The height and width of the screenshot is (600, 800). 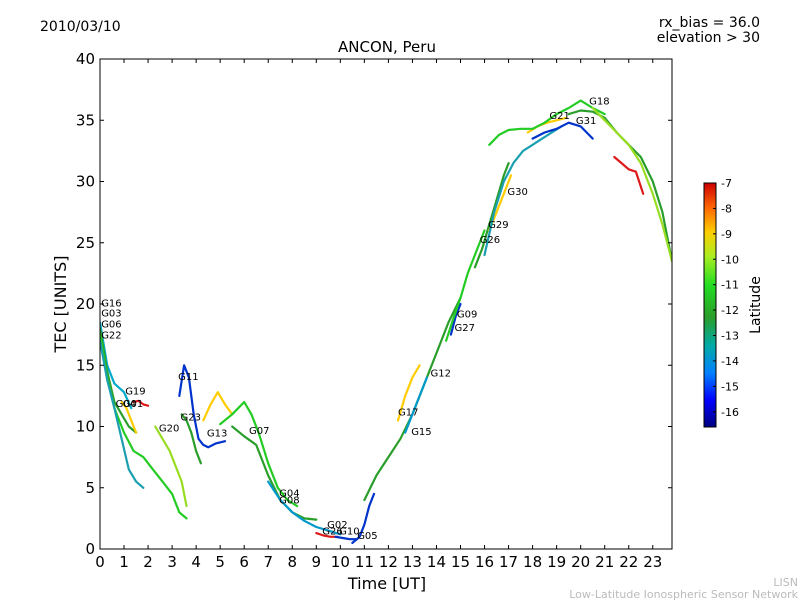 I want to click on y-tick-label: 25, so click(x=85, y=243).